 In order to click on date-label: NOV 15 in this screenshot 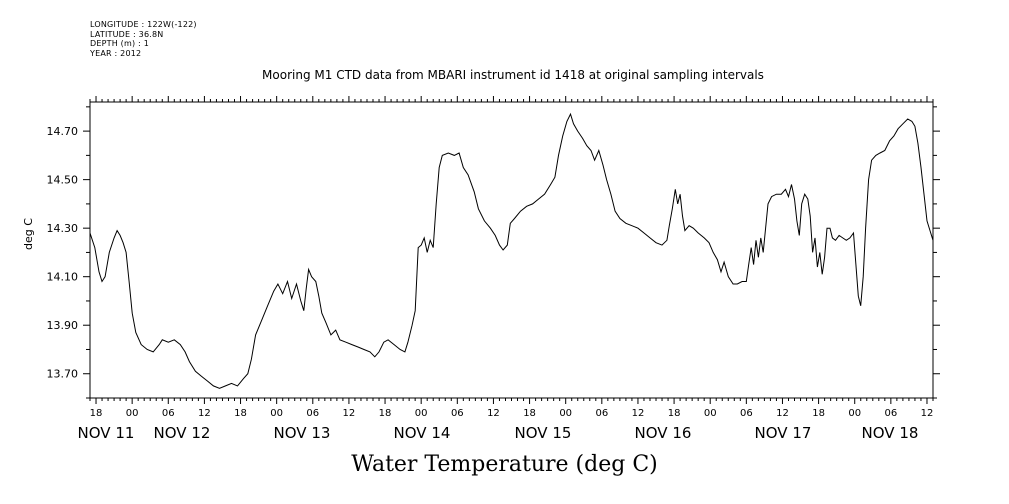, I will do `click(543, 433)`.